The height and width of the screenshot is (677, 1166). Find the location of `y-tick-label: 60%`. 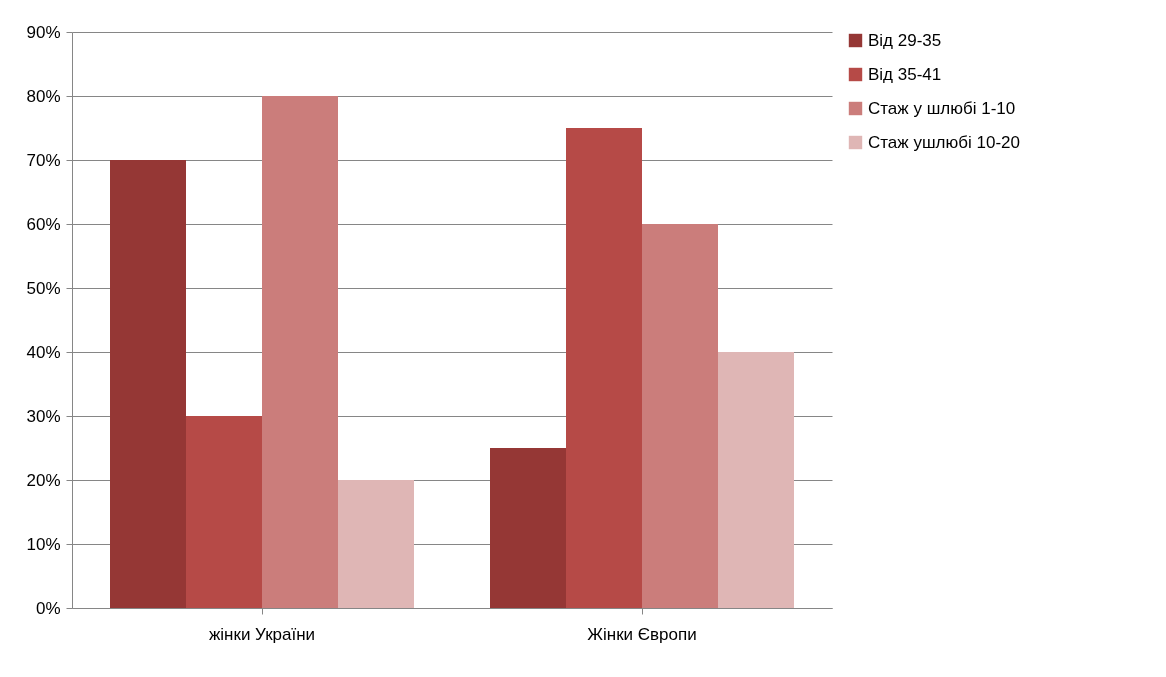

y-tick-label: 60% is located at coordinates (43, 224).